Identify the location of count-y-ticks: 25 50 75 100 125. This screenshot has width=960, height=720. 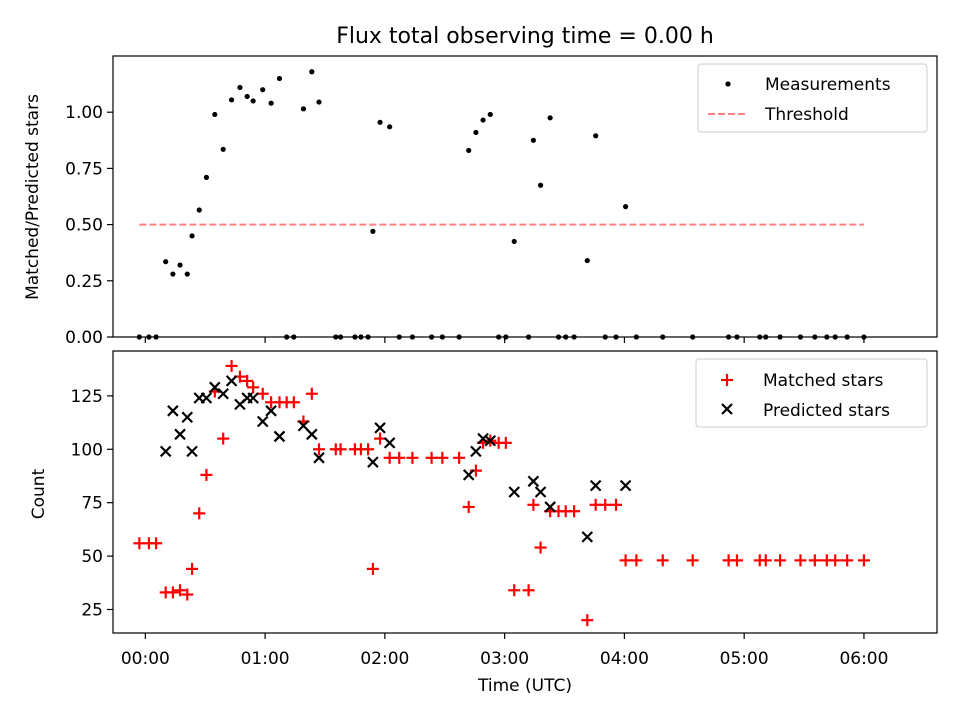
(92, 504).